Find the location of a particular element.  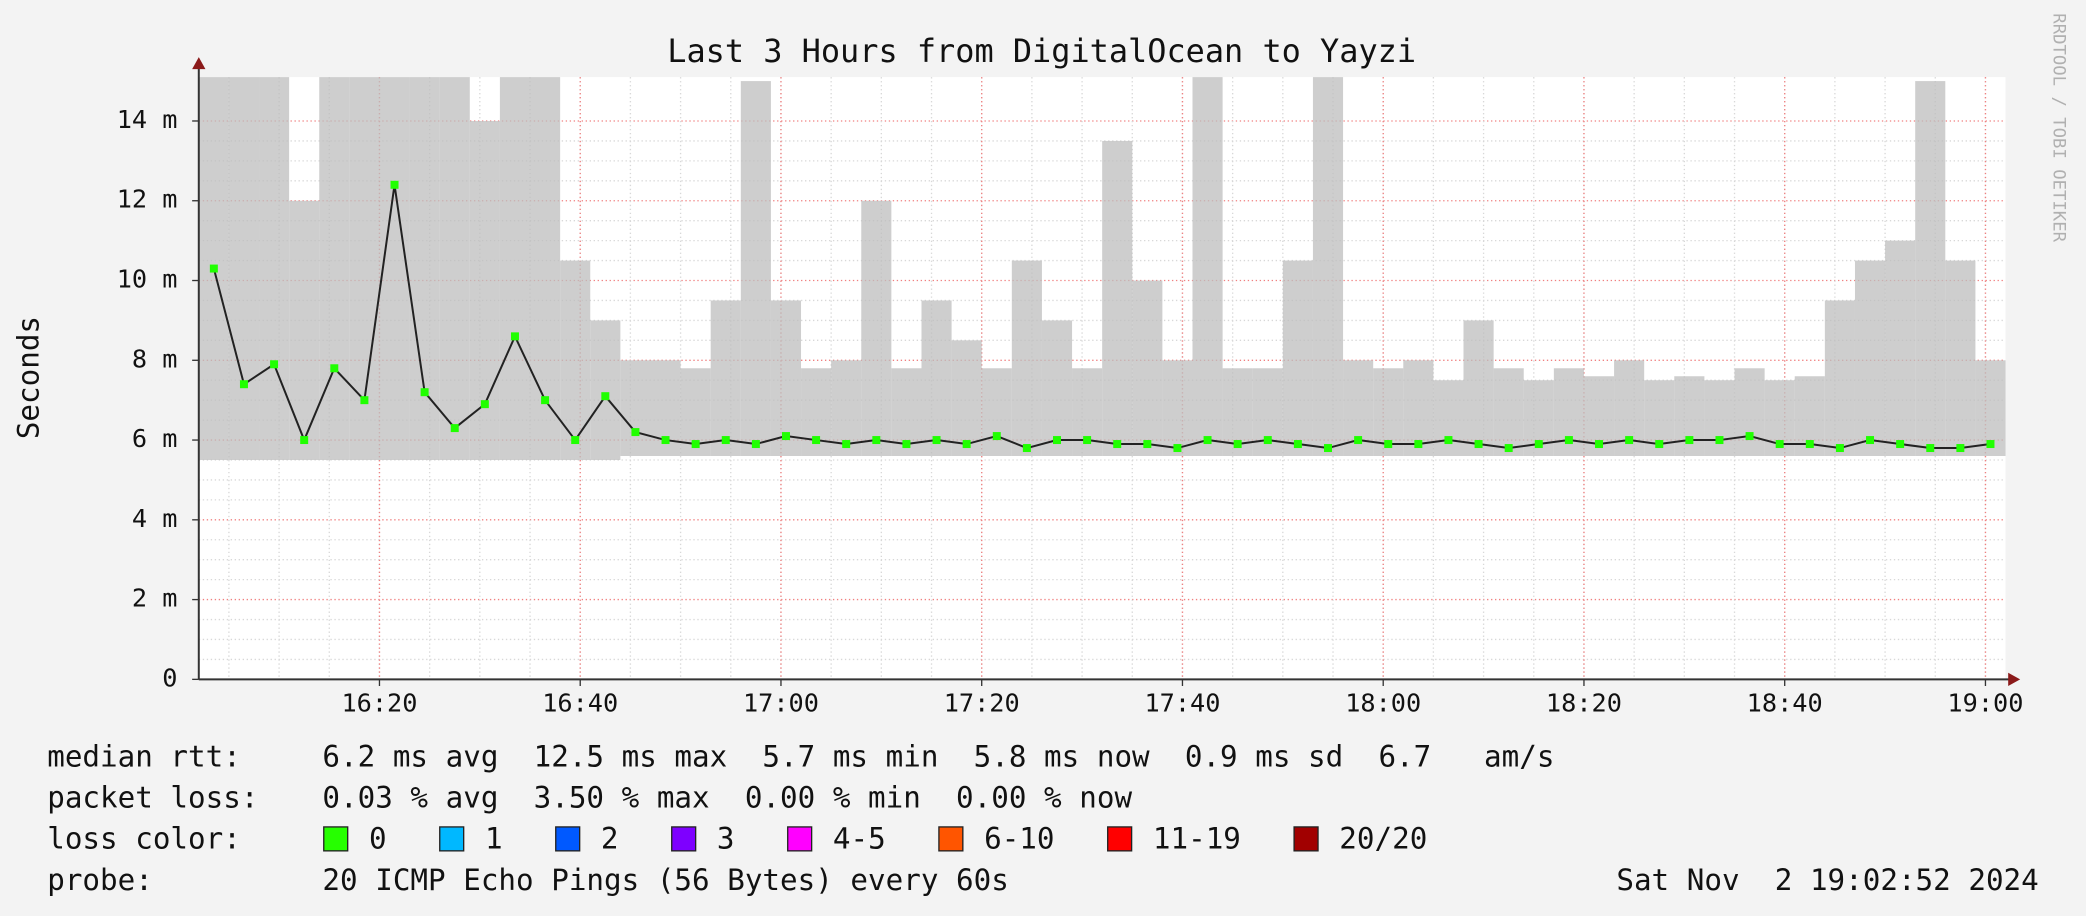

y-tick-label: 12 m is located at coordinates (147, 199).